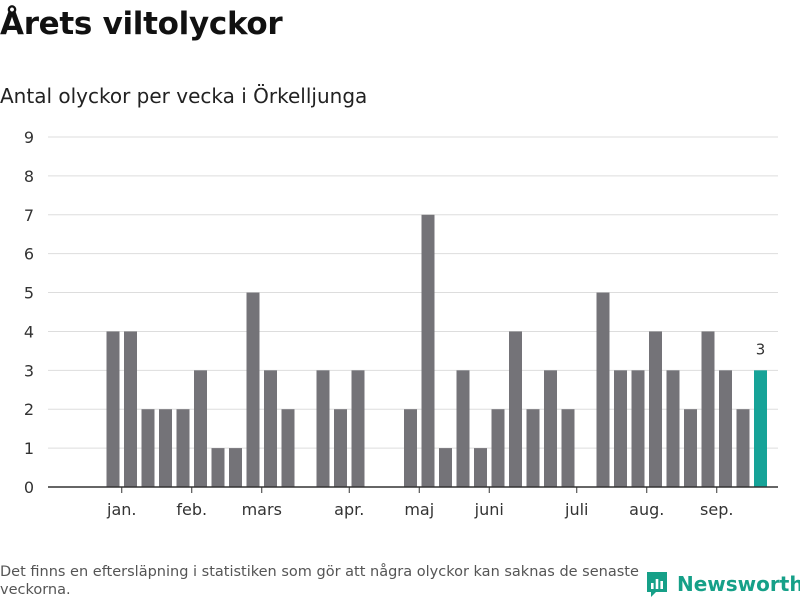 This screenshot has width=800, height=600. I want to click on x-tick-label: aug., so click(646, 509).